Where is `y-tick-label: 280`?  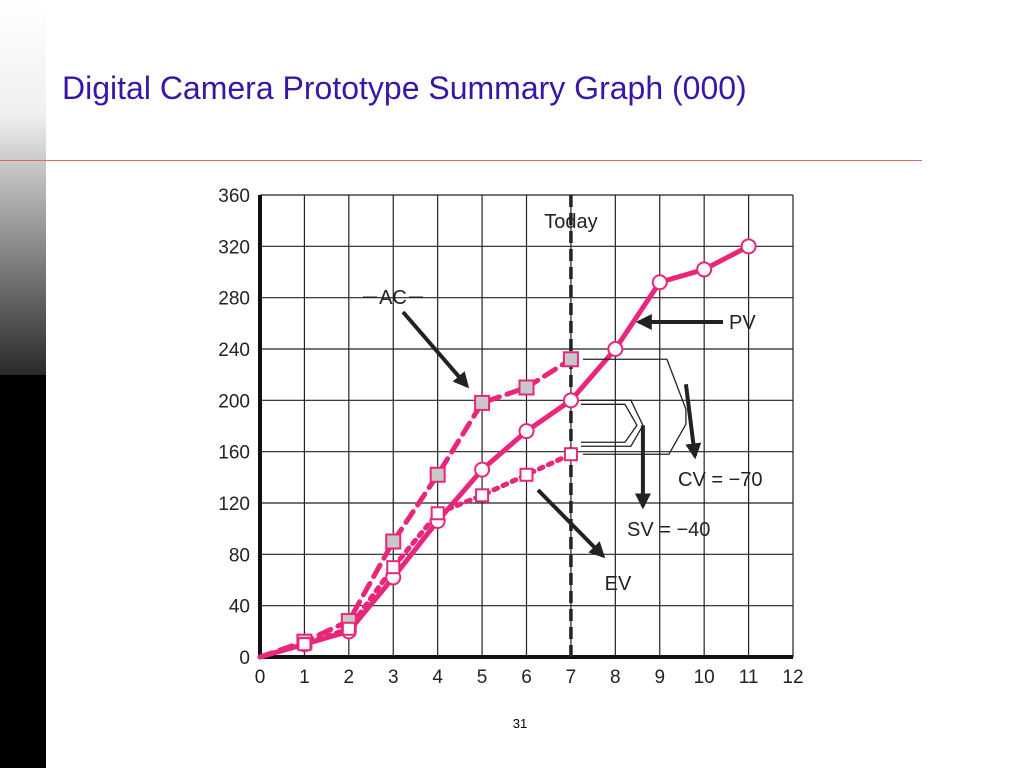
y-tick-label: 280 is located at coordinates (234, 299).